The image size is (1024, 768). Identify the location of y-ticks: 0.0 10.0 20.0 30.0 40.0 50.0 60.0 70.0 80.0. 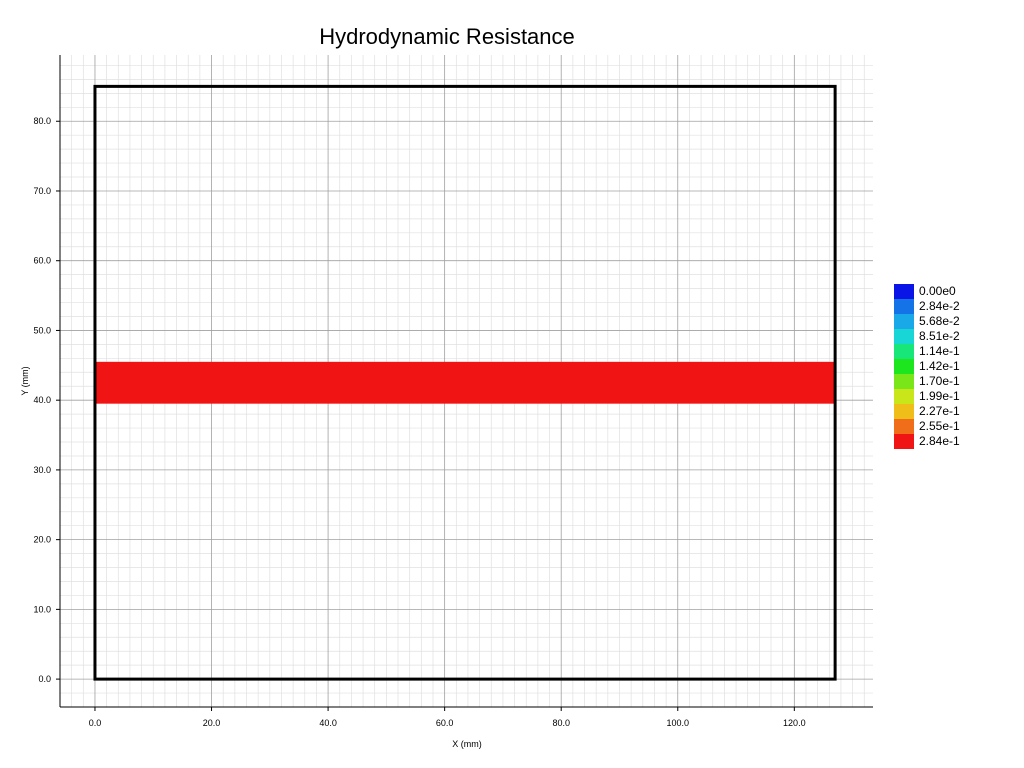
(46, 400).